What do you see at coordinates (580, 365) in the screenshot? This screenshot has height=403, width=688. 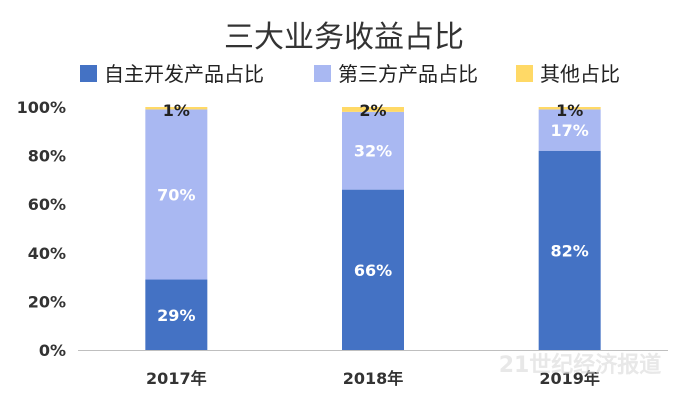 I see `watermark: 21世纪经济报道` at bounding box center [580, 365].